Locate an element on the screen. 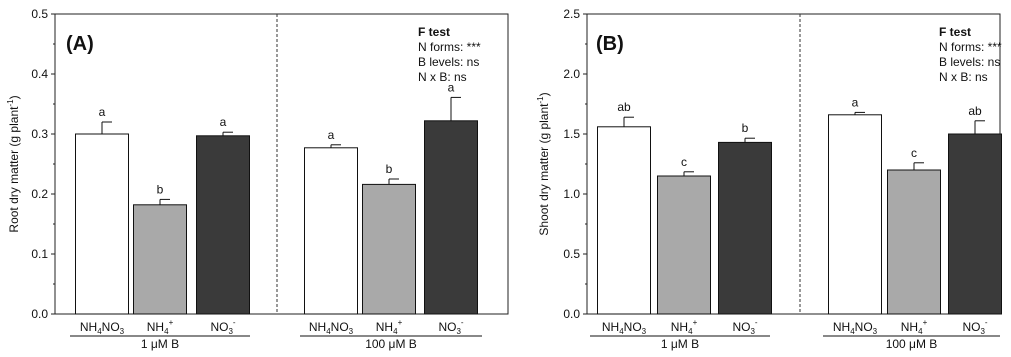 Image resolution: width=1011 pixels, height=357 pixels. panel-label: (B) is located at coordinates (610, 44).